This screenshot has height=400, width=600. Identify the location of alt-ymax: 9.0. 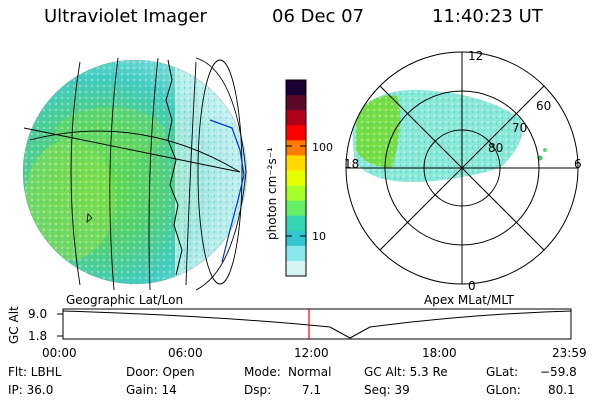
(37, 314).